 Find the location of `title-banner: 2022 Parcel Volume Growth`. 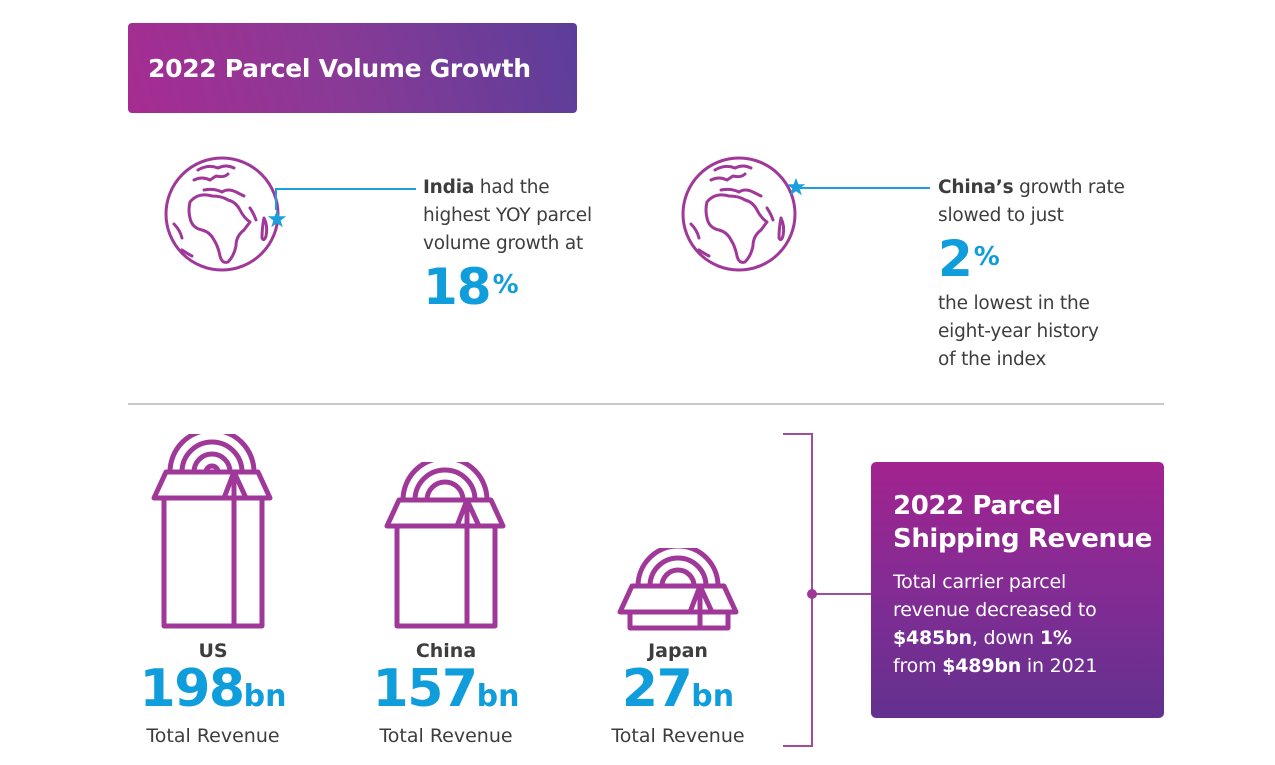

title-banner: 2022 Parcel Volume Growth is located at coordinates (352, 68).